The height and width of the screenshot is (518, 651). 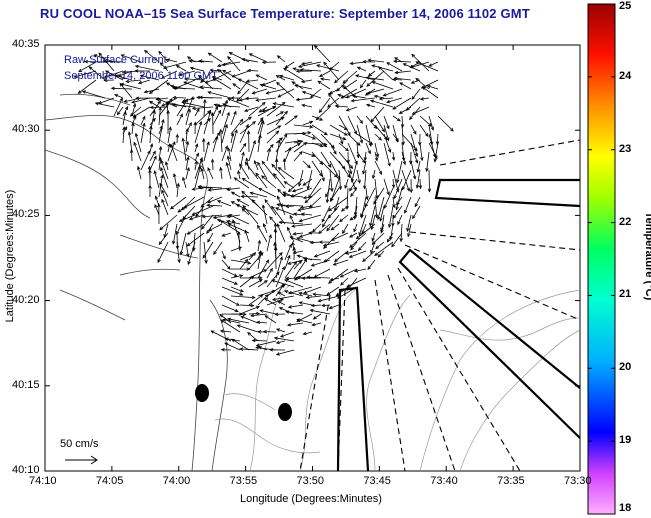 What do you see at coordinates (601, 259) in the screenshot?
I see `colorbar-ticks` at bounding box center [601, 259].